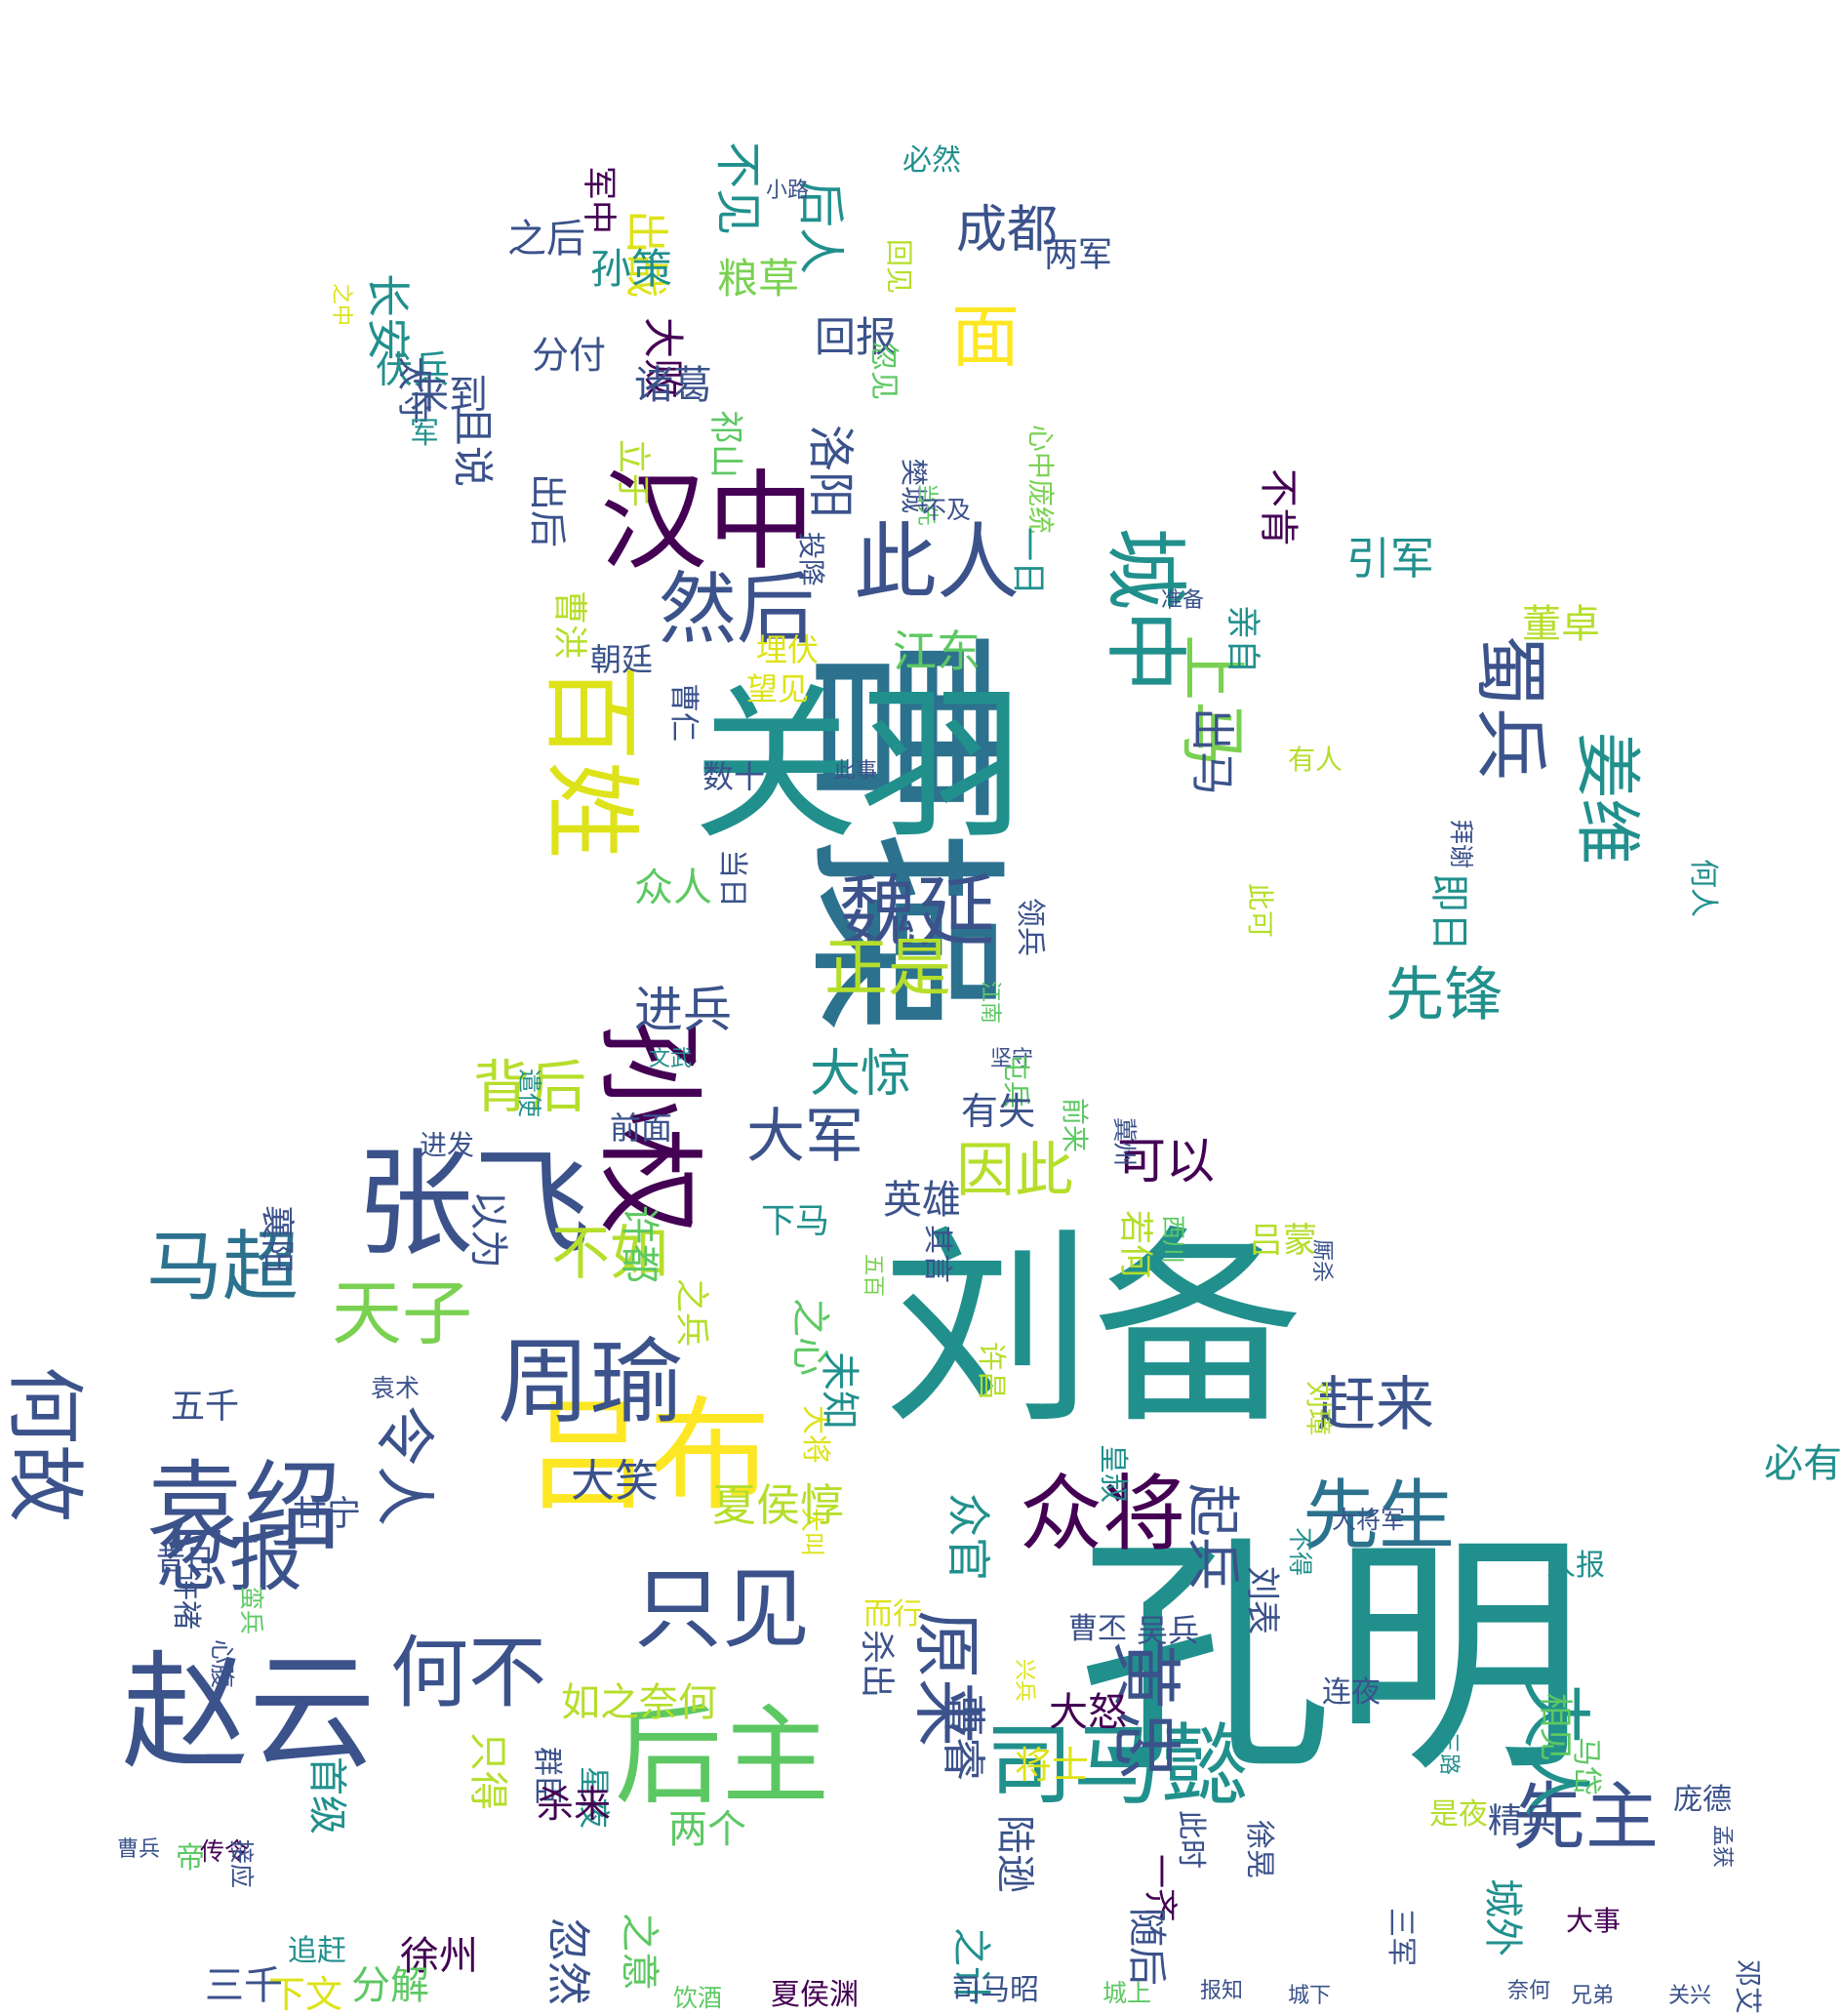 Image resolution: width=1844 pixels, height=2016 pixels. I want to click on word-魏延: 魏延, so click(917, 912).